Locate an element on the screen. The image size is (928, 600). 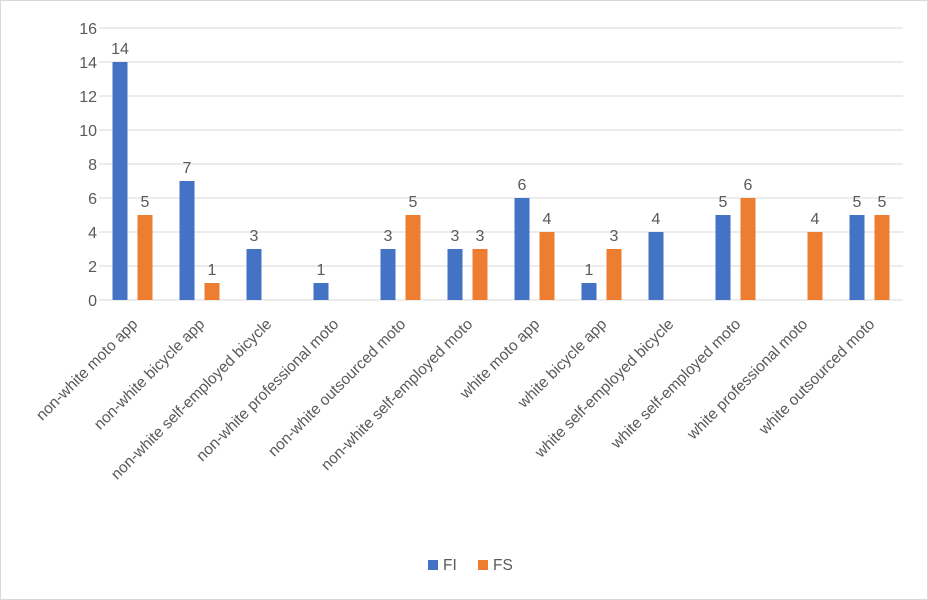
category-label: non-white bicycle app is located at coordinates (149, 374).